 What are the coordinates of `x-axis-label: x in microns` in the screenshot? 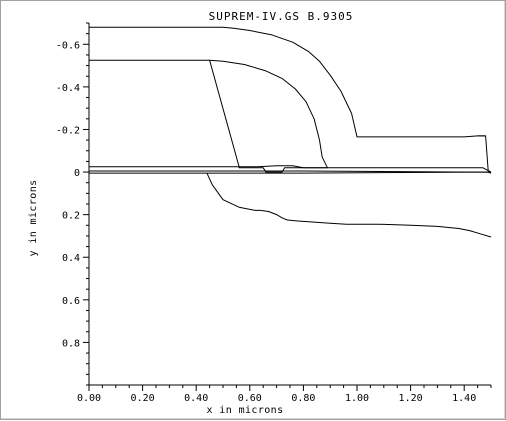 It's located at (244, 410).